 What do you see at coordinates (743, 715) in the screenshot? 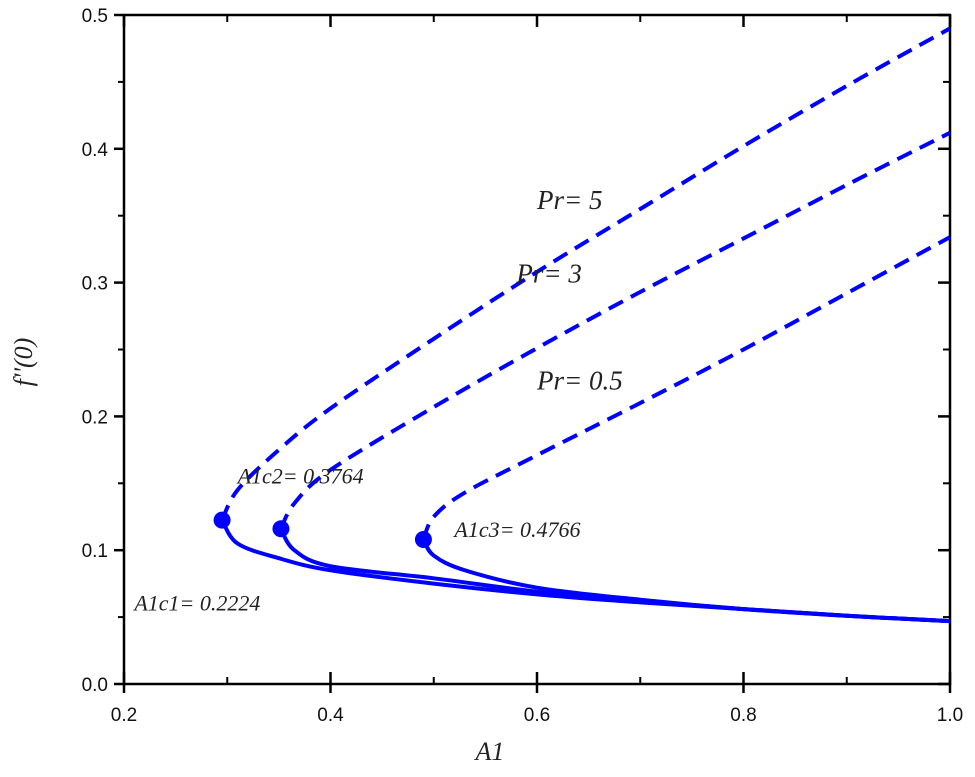
I see `x-tick-label: 0.8` at bounding box center [743, 715].